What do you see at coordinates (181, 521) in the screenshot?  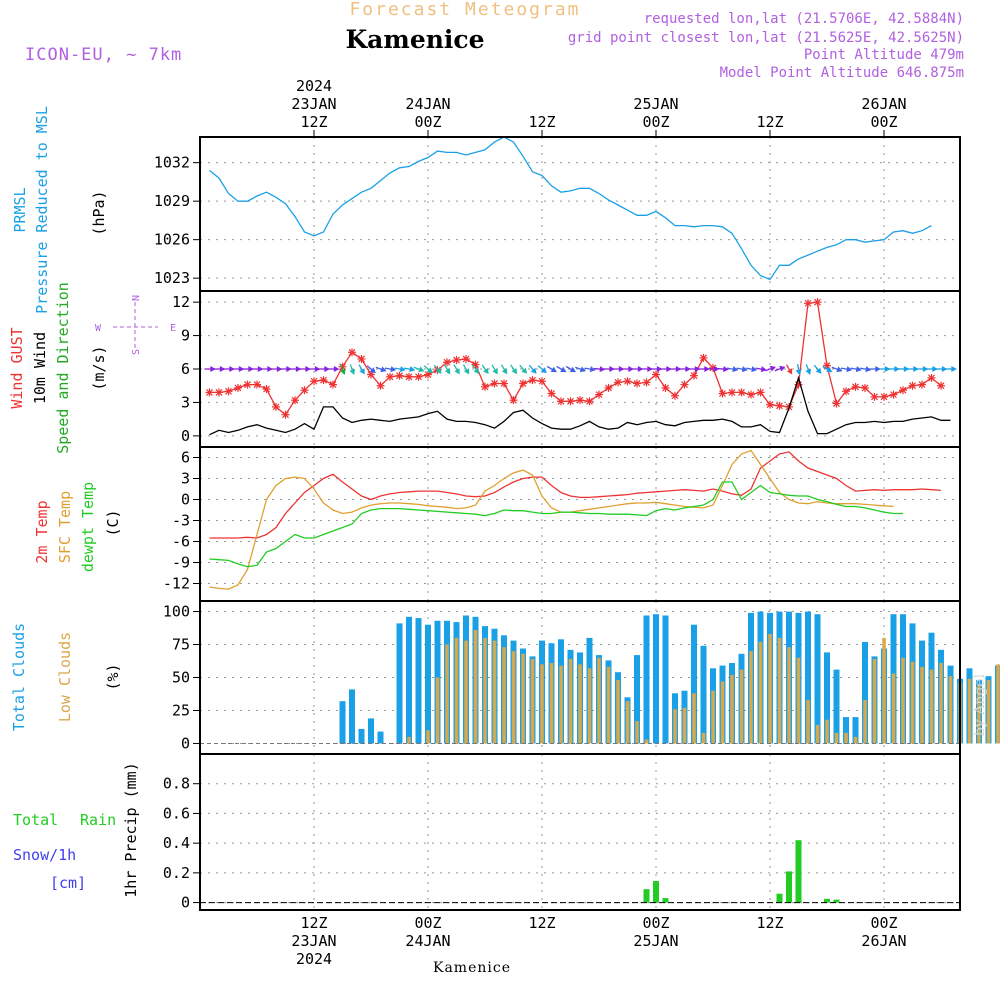 I see `y-tick-label: -3` at bounding box center [181, 521].